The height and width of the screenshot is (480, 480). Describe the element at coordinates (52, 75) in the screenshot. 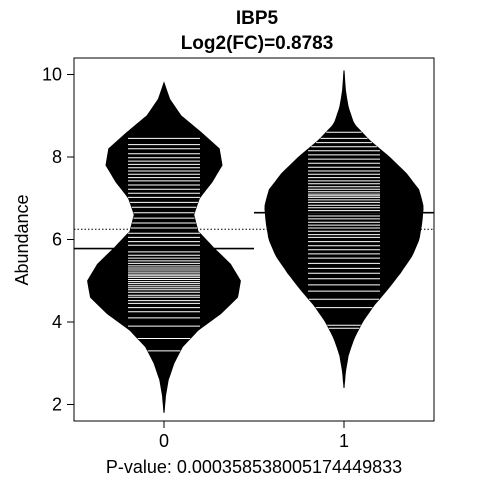

I see `y-tick-label-4: 10` at that location.